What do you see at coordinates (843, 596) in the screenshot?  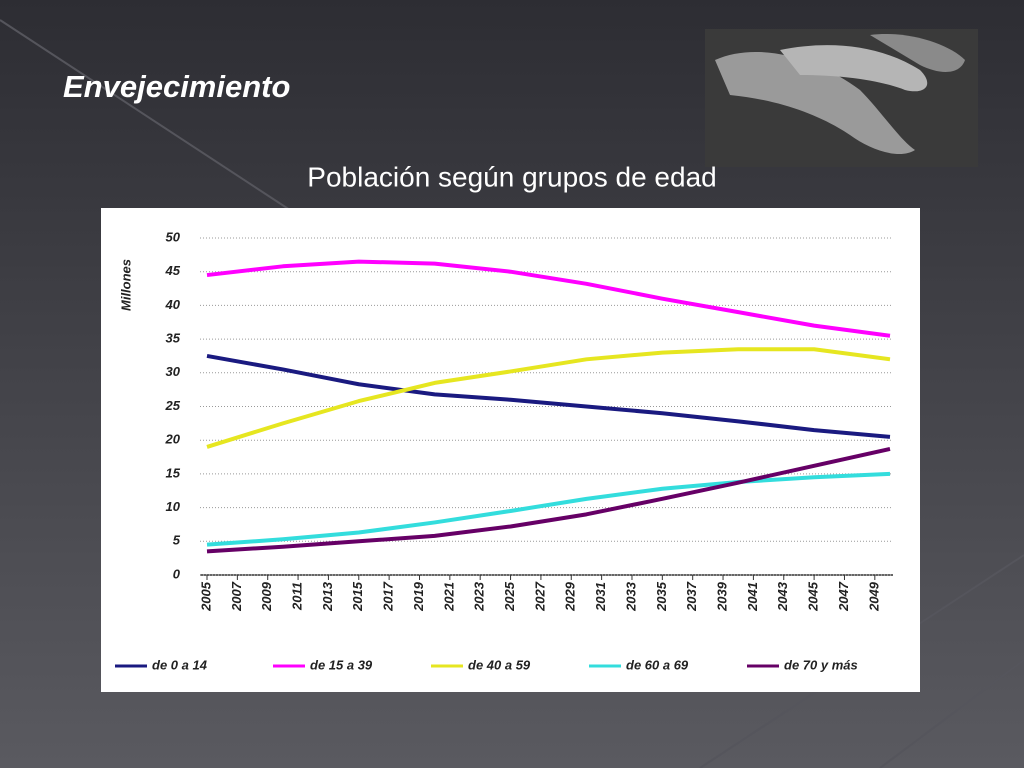 I see `x-tick-label: 2047` at bounding box center [843, 596].